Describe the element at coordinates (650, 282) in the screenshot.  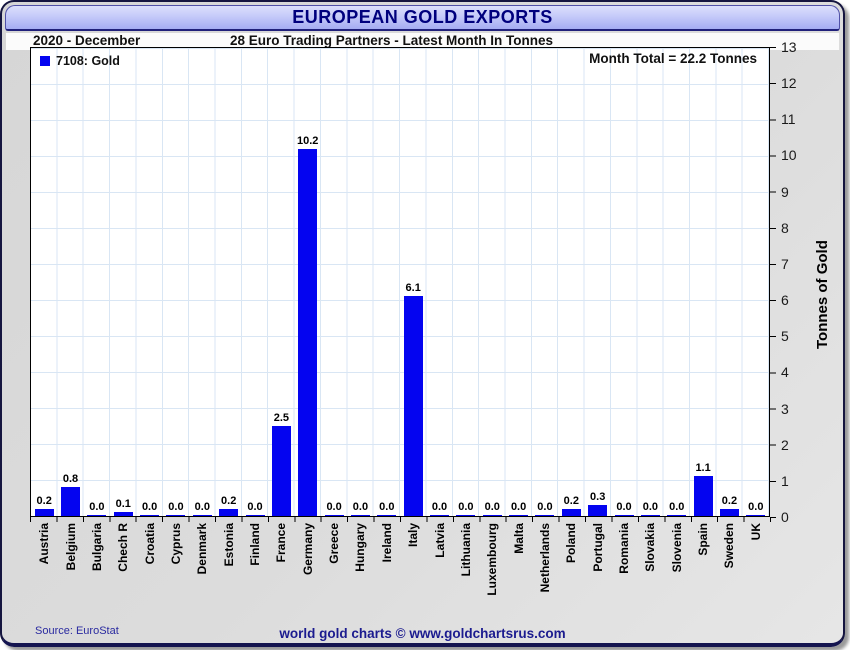
I see `bar-column-slovakia: 0.0` at that location.